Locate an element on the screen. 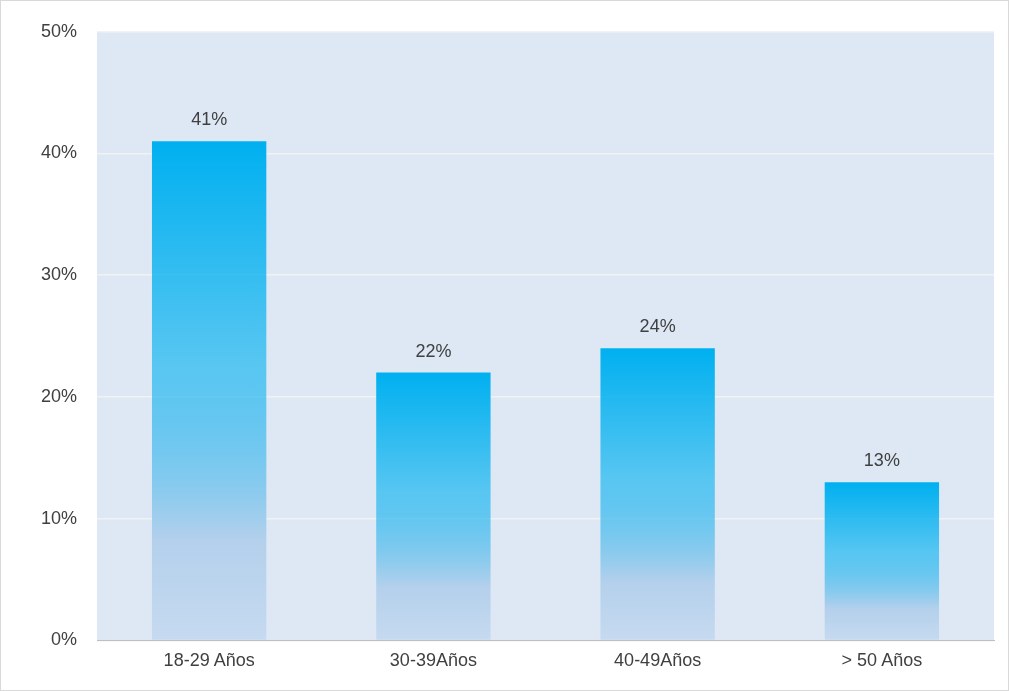 The width and height of the screenshot is (1009, 691). y-tick-label: 10% is located at coordinates (59, 517).